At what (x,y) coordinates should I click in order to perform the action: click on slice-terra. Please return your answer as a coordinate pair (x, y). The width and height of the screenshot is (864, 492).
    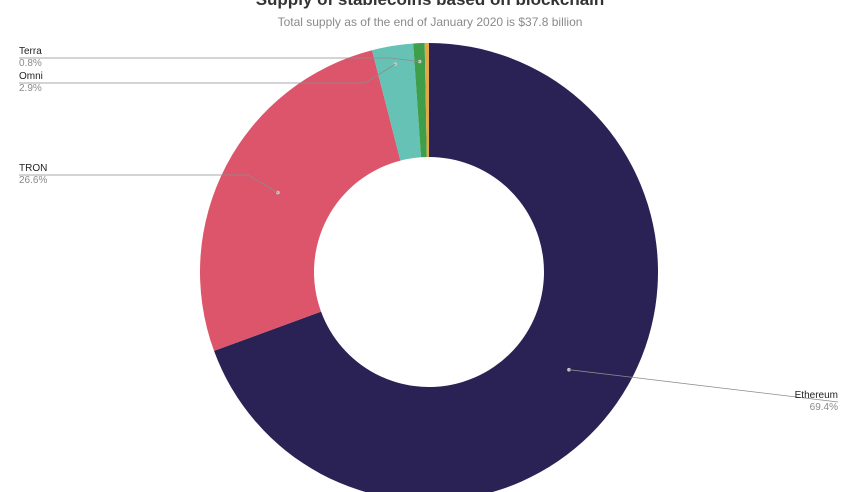
    Looking at the image, I should click on (420, 100).